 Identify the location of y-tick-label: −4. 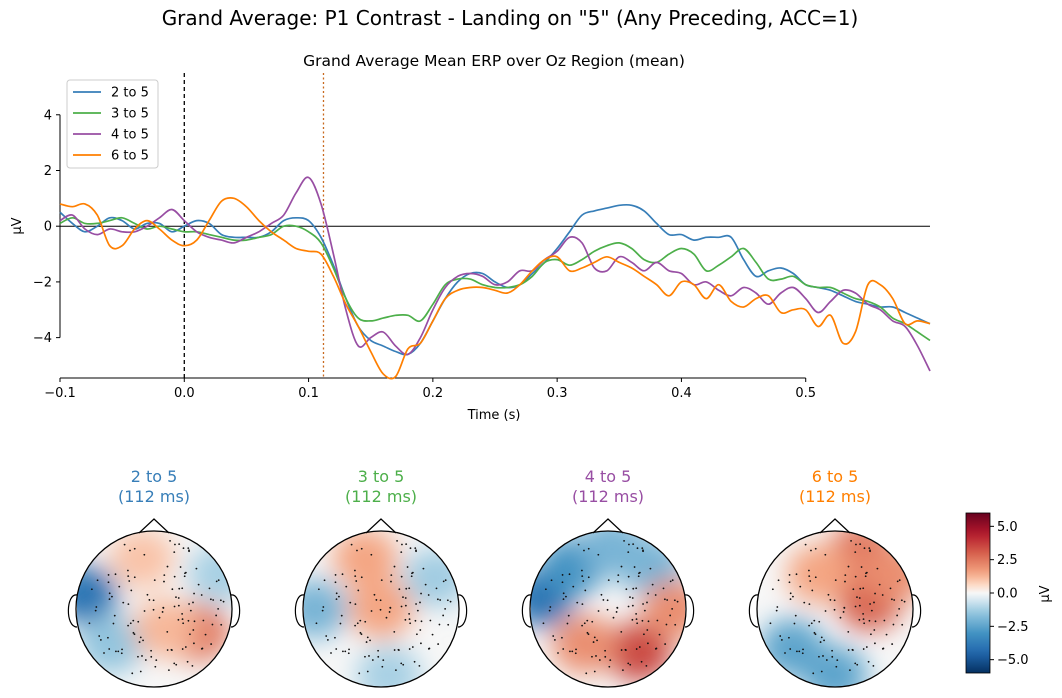
(42, 338).